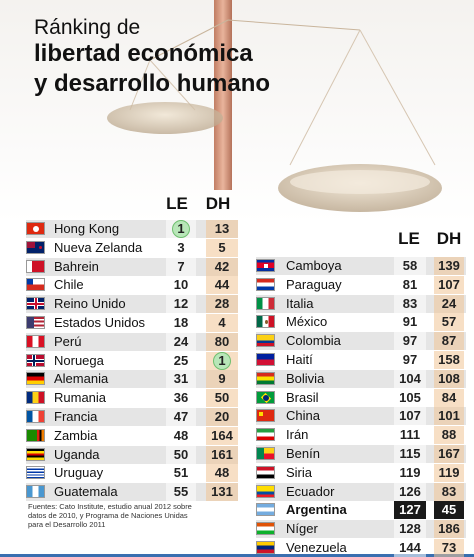  I want to click on le-rank: 119, so click(410, 472).